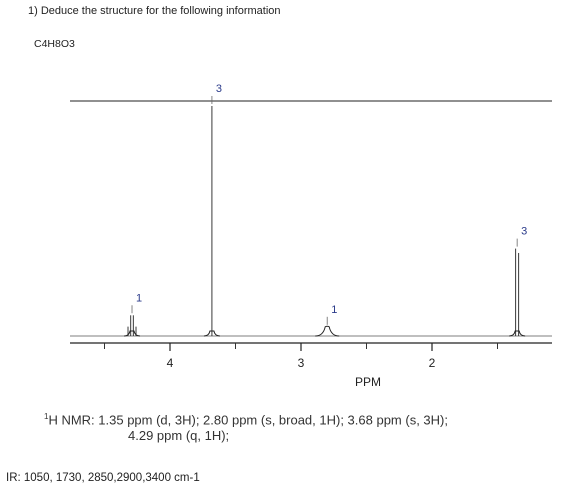  Describe the element at coordinates (301, 363) in the screenshot. I see `tick-label: 3` at that location.